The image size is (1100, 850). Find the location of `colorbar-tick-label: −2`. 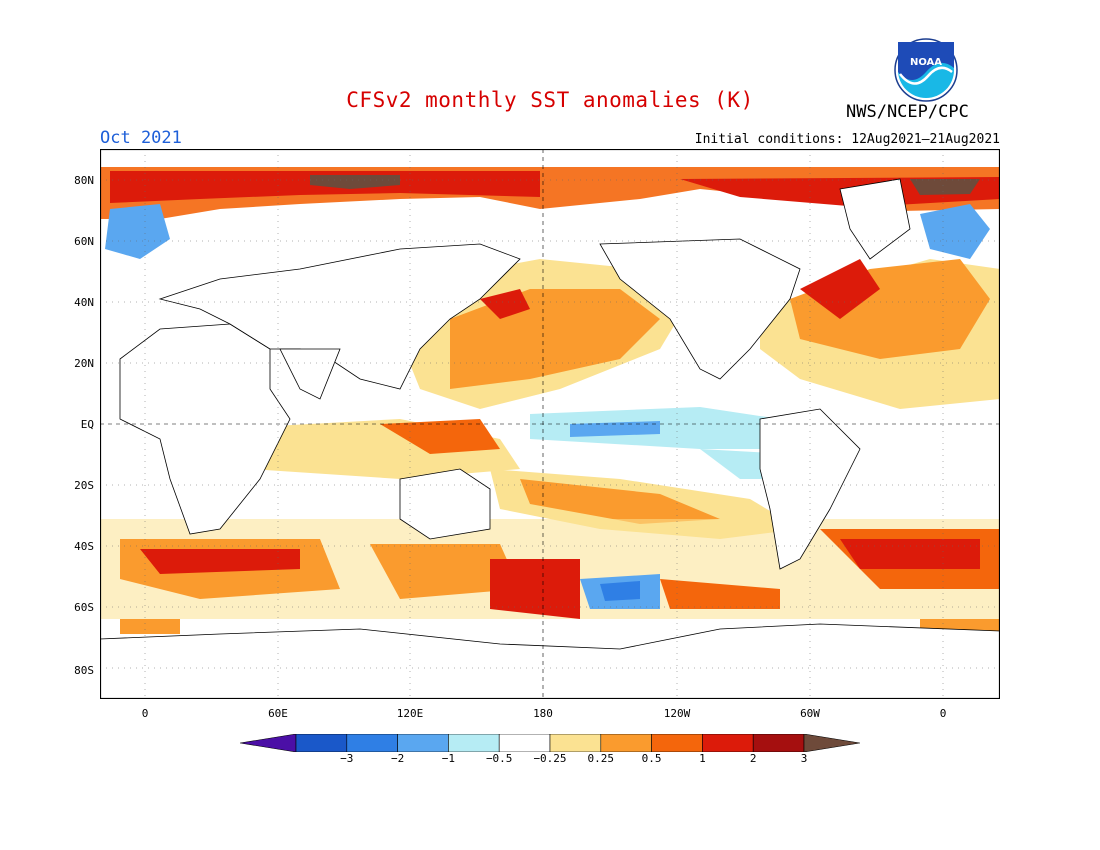

colorbar-tick-label: −2 is located at coordinates (397, 758).